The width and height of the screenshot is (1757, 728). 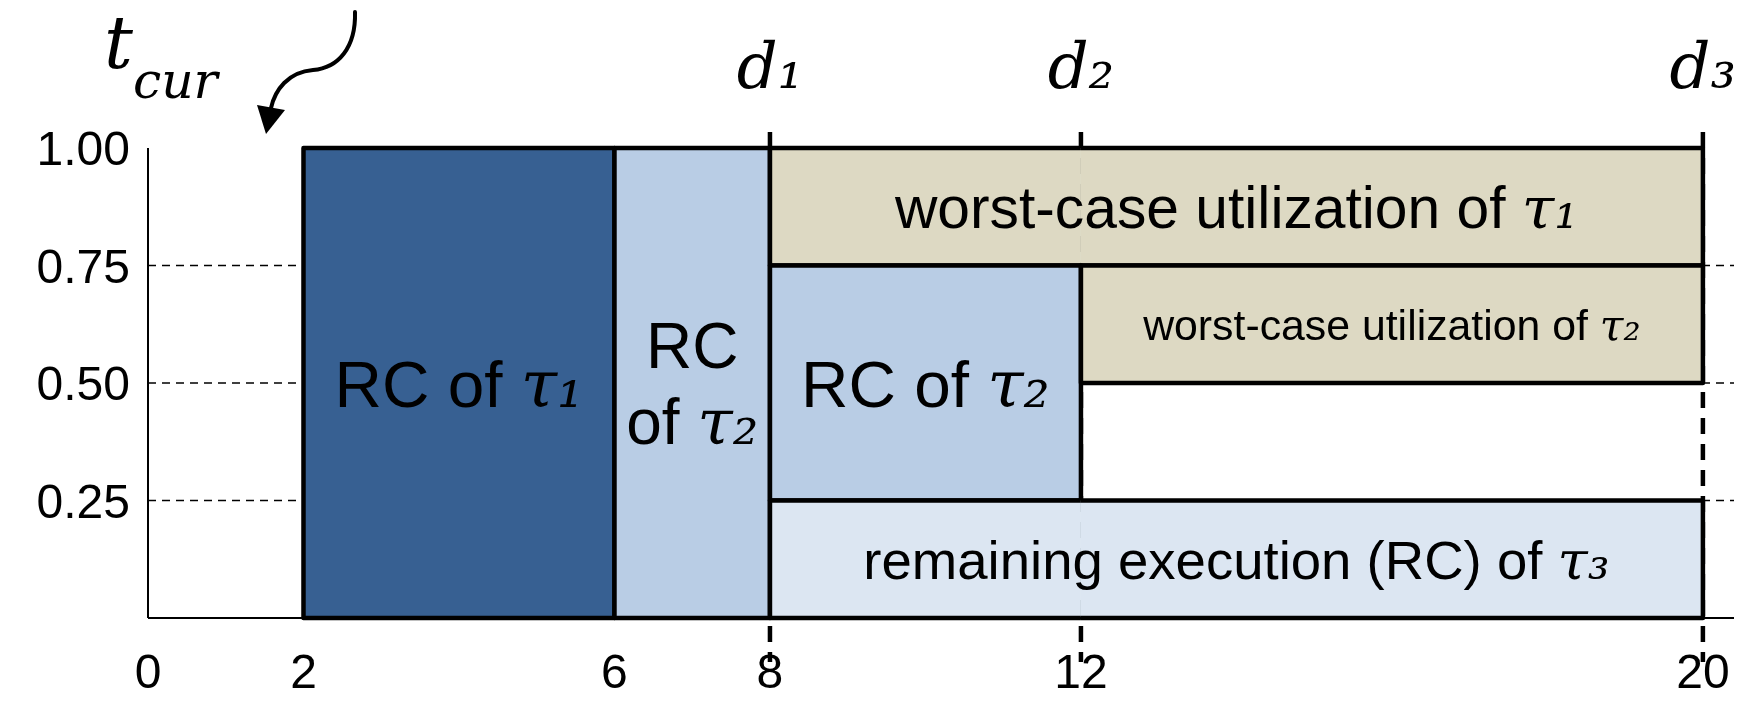 I want to click on y-tick-label: 1.00, so click(x=83, y=149).